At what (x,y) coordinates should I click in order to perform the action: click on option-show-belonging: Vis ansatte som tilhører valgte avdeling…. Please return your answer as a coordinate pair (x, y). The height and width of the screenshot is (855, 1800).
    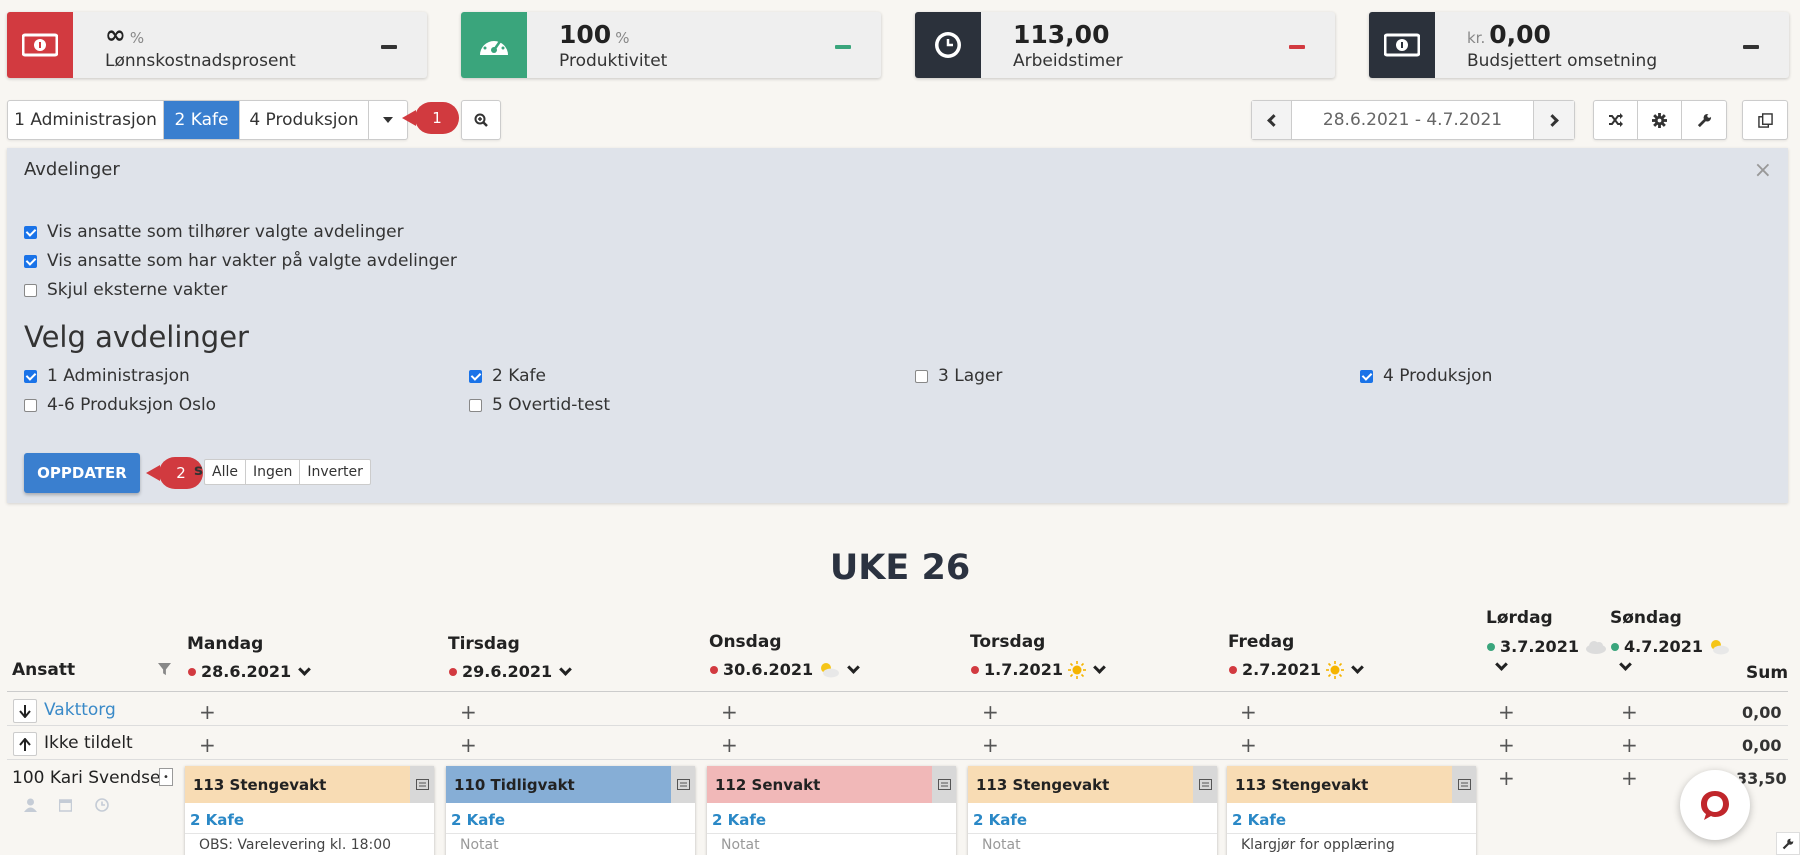
    Looking at the image, I should click on (214, 232).